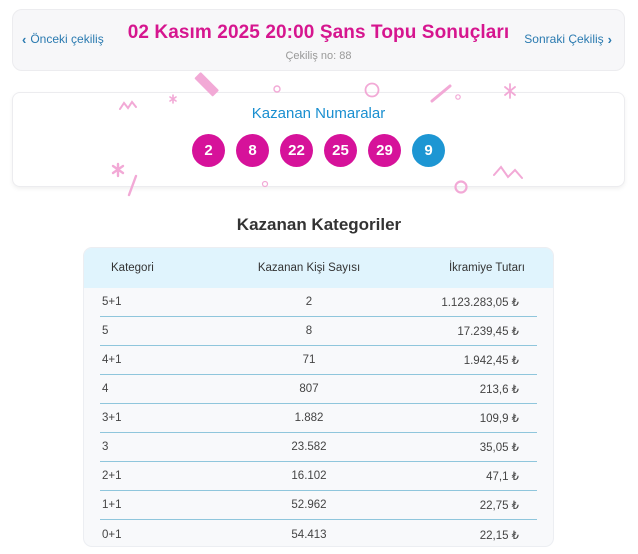  I want to click on plus-number-ball: 9, so click(428, 150).